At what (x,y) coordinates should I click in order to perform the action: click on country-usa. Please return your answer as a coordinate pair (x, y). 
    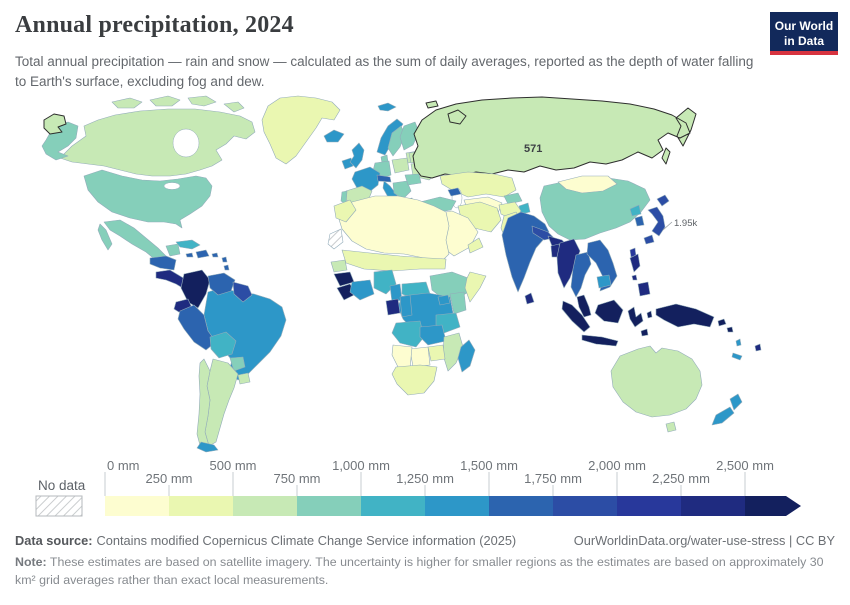
    Looking at the image, I should click on (148, 199).